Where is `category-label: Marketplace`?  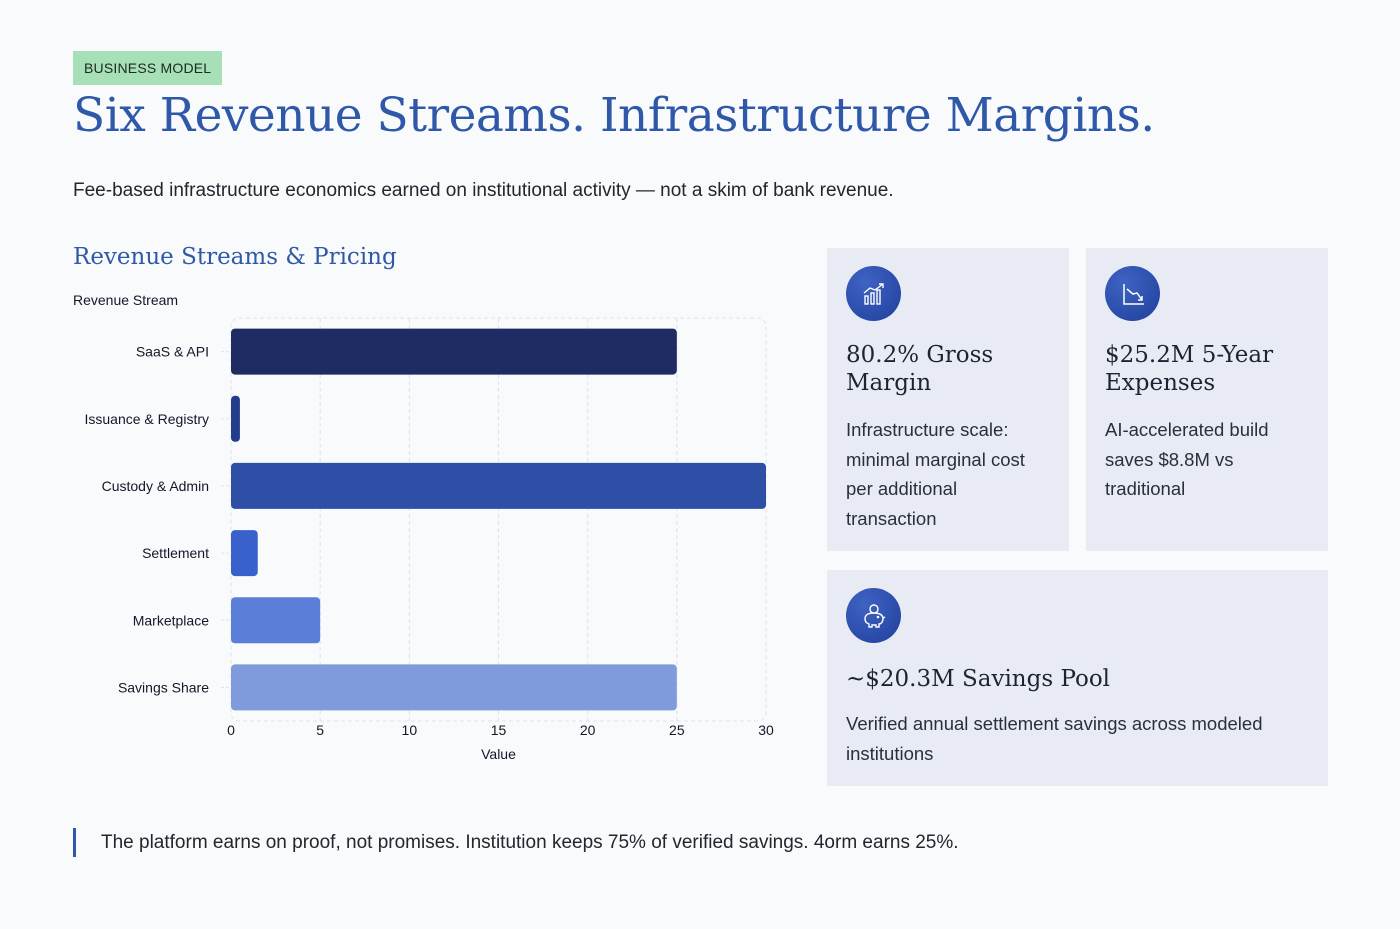
category-label: Marketplace is located at coordinates (171, 620).